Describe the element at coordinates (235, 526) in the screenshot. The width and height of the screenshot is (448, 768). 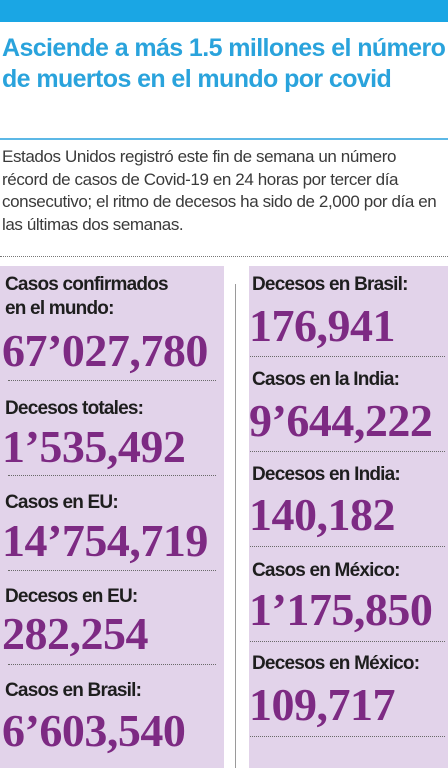
I see `column-divider` at that location.